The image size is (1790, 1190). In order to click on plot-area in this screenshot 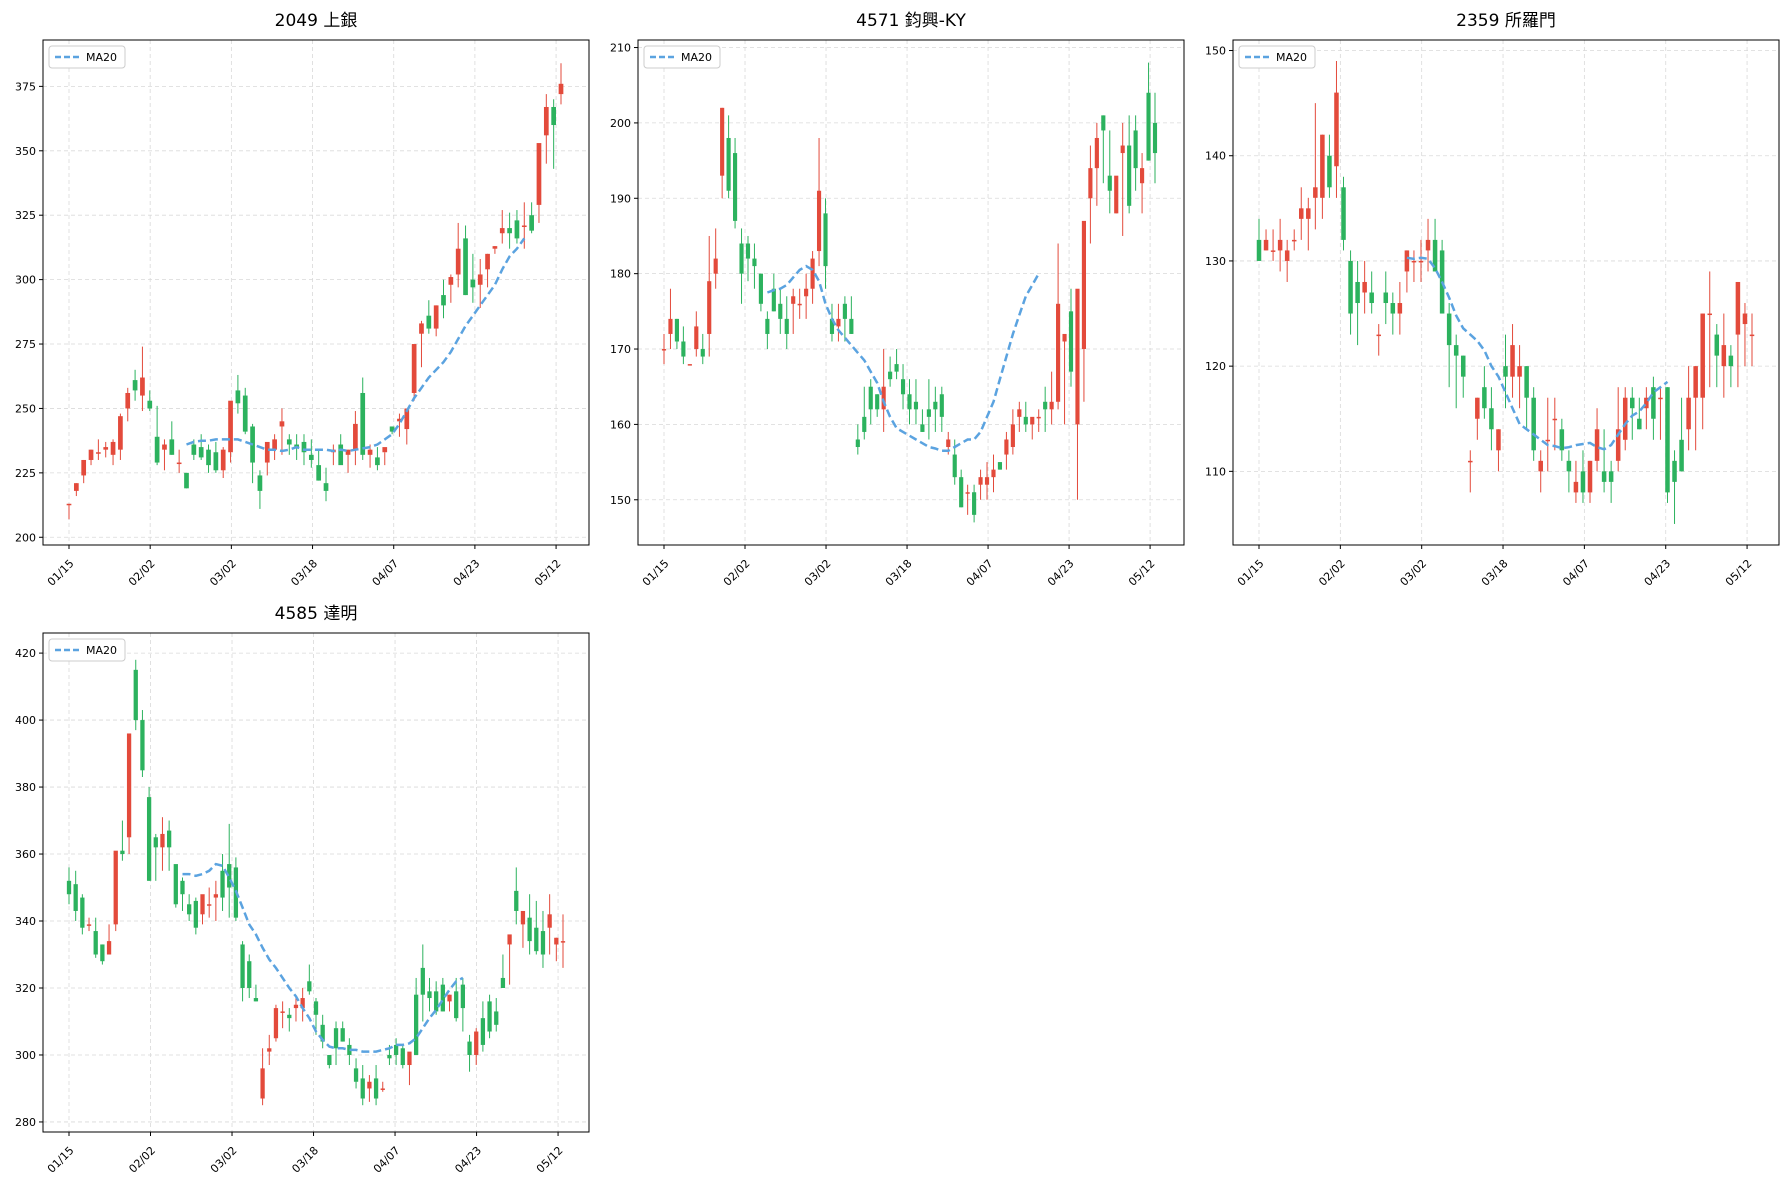, I will do `click(316, 882)`.